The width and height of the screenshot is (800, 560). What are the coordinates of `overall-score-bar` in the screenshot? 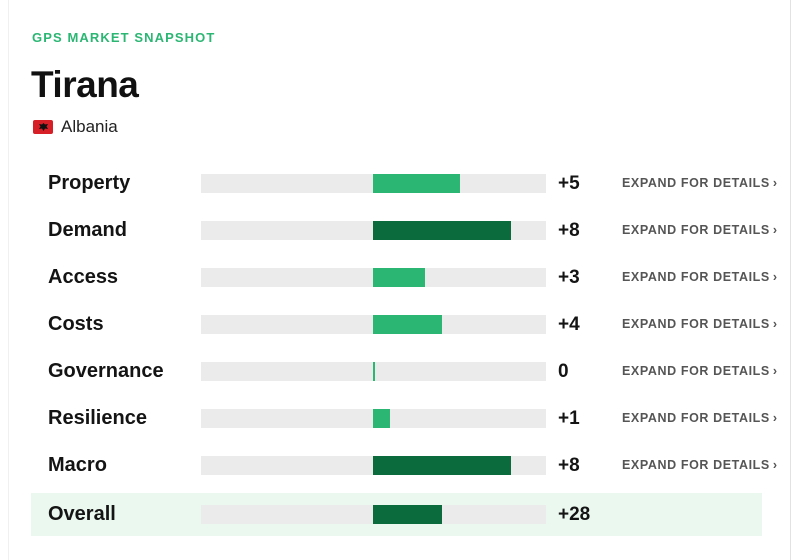 It's located at (373, 514).